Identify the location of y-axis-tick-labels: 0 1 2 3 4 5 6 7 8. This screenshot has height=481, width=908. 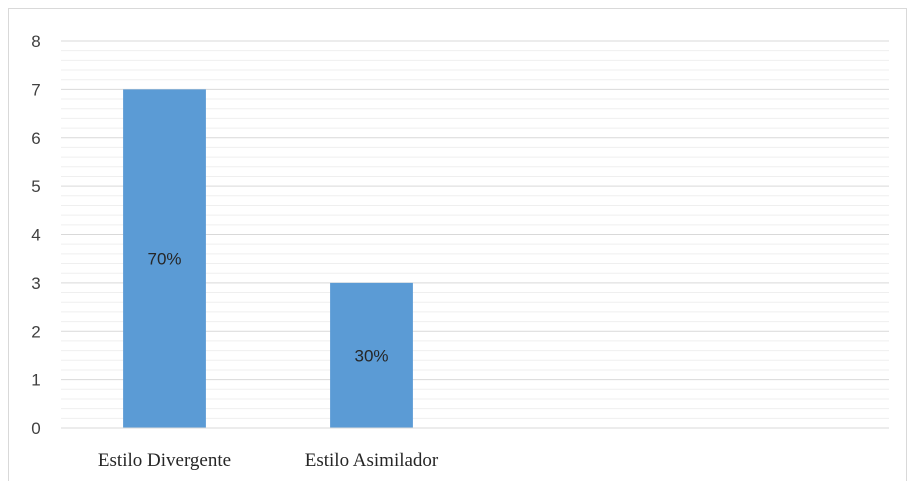
(35, 235).